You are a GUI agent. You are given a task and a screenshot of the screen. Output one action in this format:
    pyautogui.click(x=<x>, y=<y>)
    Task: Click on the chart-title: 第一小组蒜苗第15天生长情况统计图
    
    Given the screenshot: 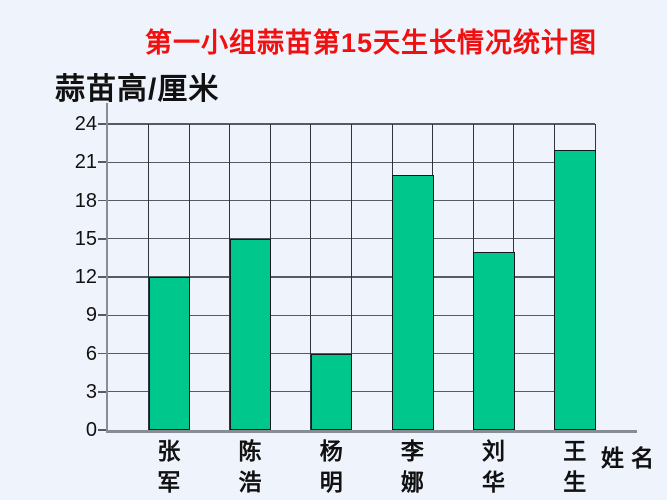 What is the action you would take?
    pyautogui.click(x=371, y=43)
    